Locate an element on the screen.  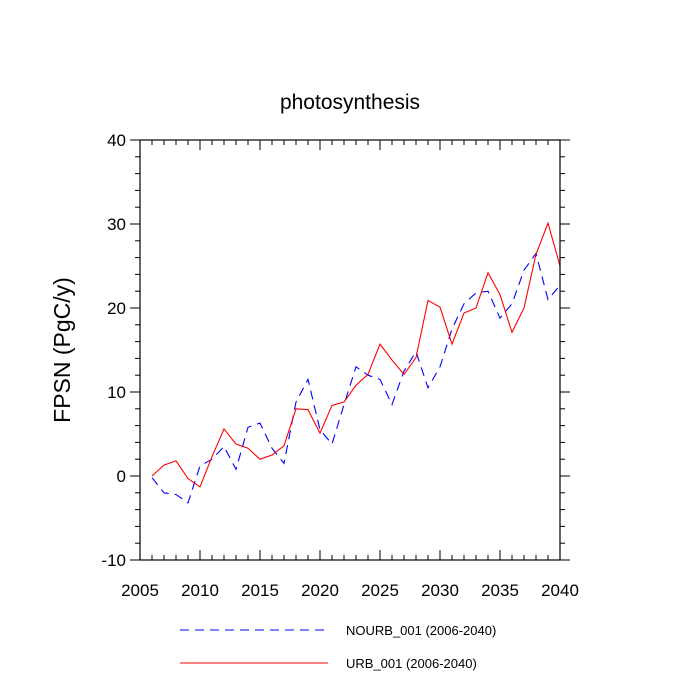
y-axis-label: FPSN (PgC/y) is located at coordinates (62, 350).